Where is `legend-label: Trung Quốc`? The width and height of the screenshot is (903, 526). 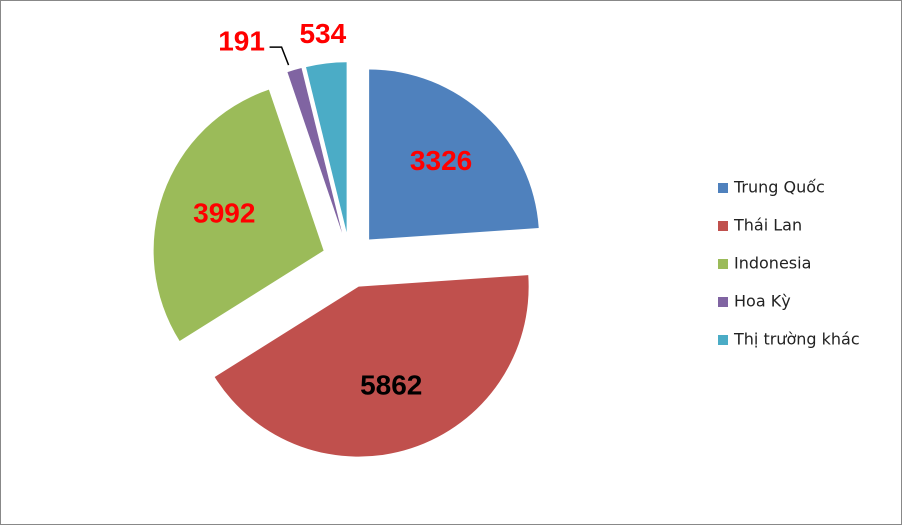
legend-label: Trung Quốc is located at coordinates (779, 187).